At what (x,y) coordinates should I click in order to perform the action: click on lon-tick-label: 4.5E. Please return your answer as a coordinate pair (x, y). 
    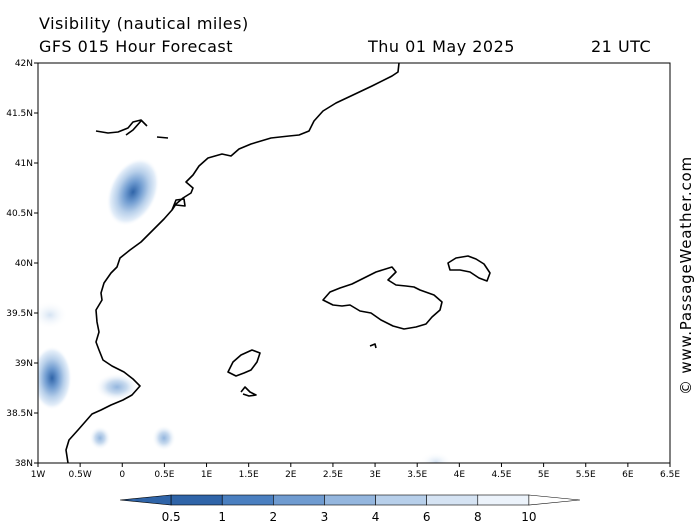
    Looking at the image, I should click on (501, 475).